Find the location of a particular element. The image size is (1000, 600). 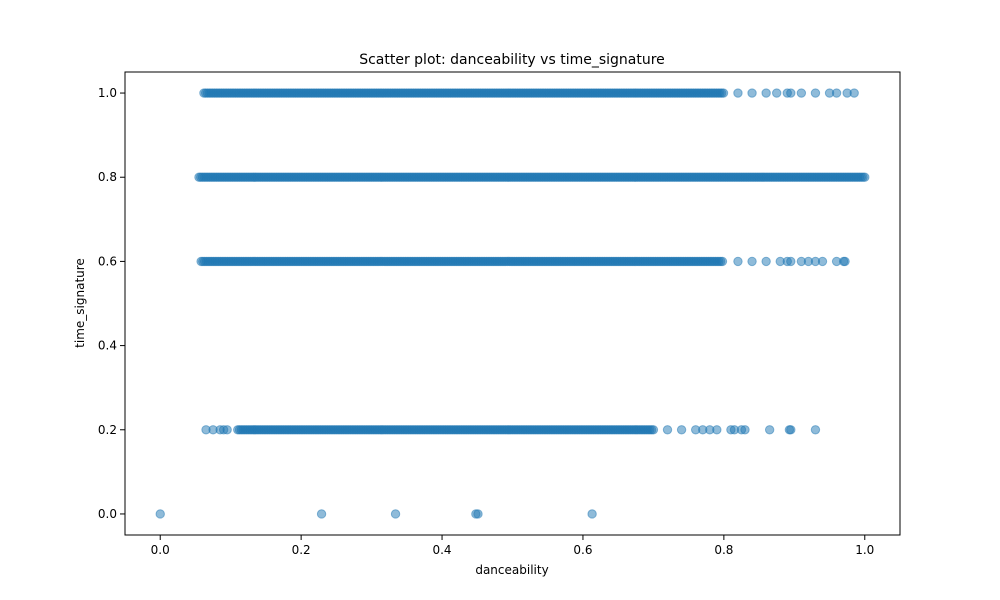

x-tick-label: 0.8 is located at coordinates (723, 550).